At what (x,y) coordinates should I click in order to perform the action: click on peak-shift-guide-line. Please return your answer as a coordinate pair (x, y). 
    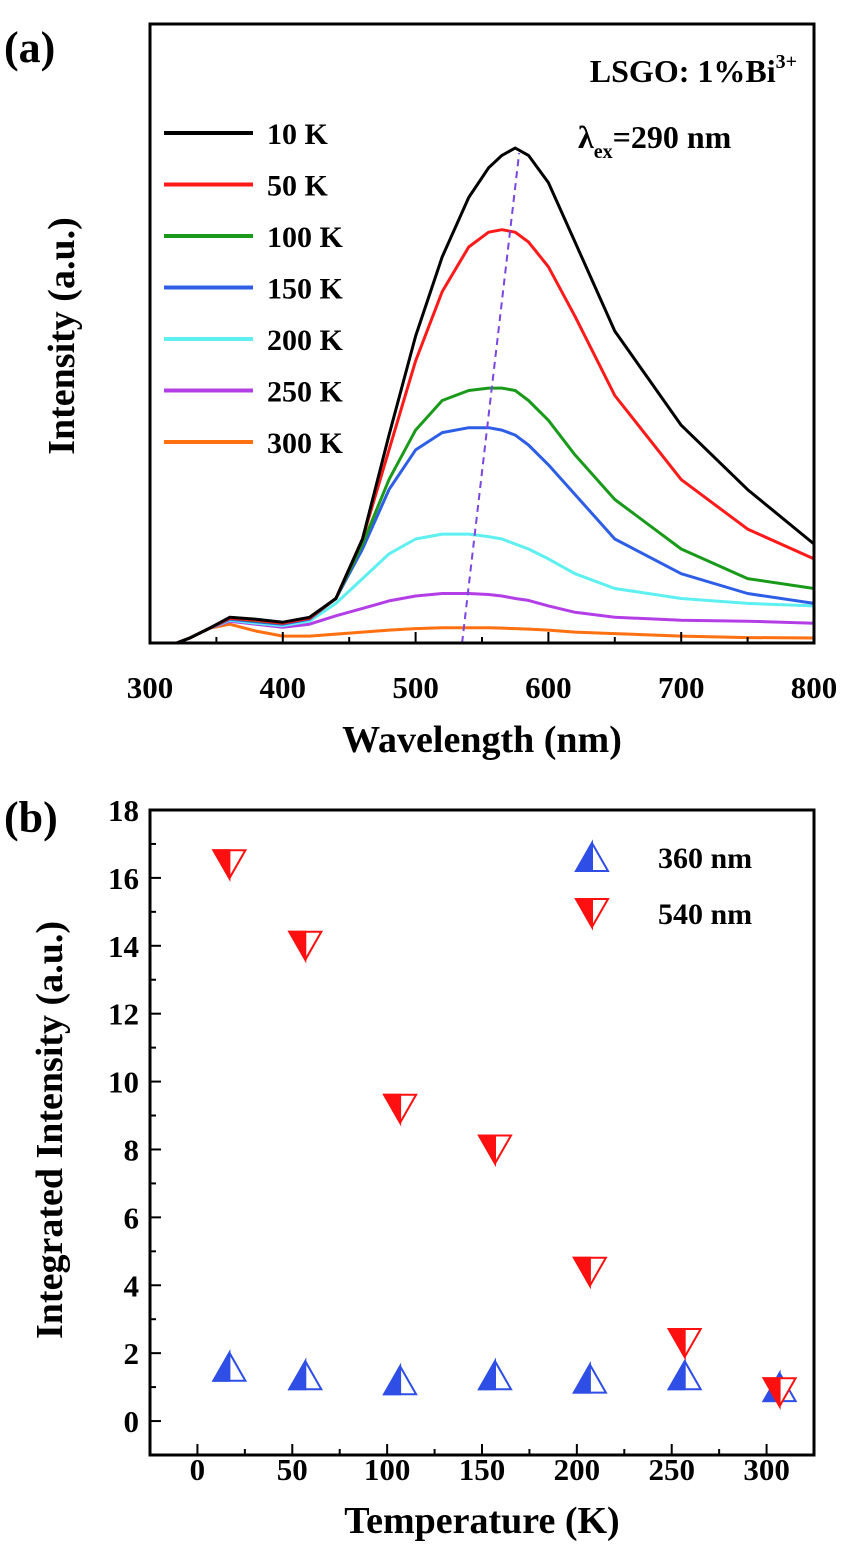
    Looking at the image, I should click on (491, 398).